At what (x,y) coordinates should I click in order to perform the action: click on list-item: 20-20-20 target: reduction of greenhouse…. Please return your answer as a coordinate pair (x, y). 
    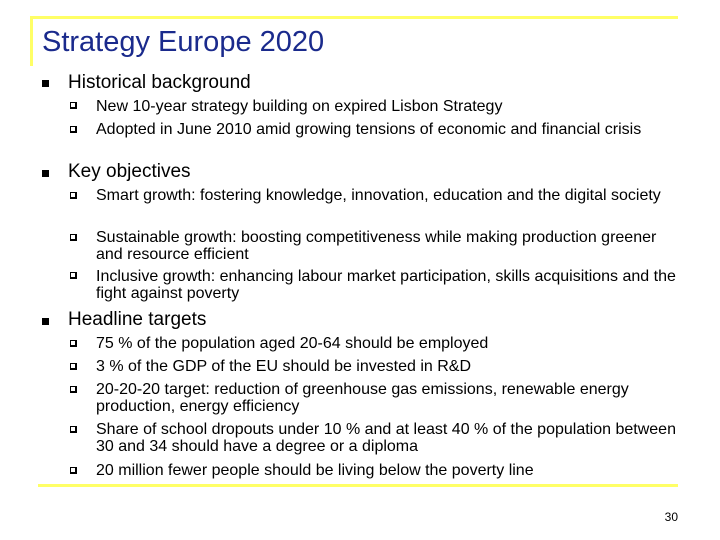
    Looking at the image, I should click on (362, 398).